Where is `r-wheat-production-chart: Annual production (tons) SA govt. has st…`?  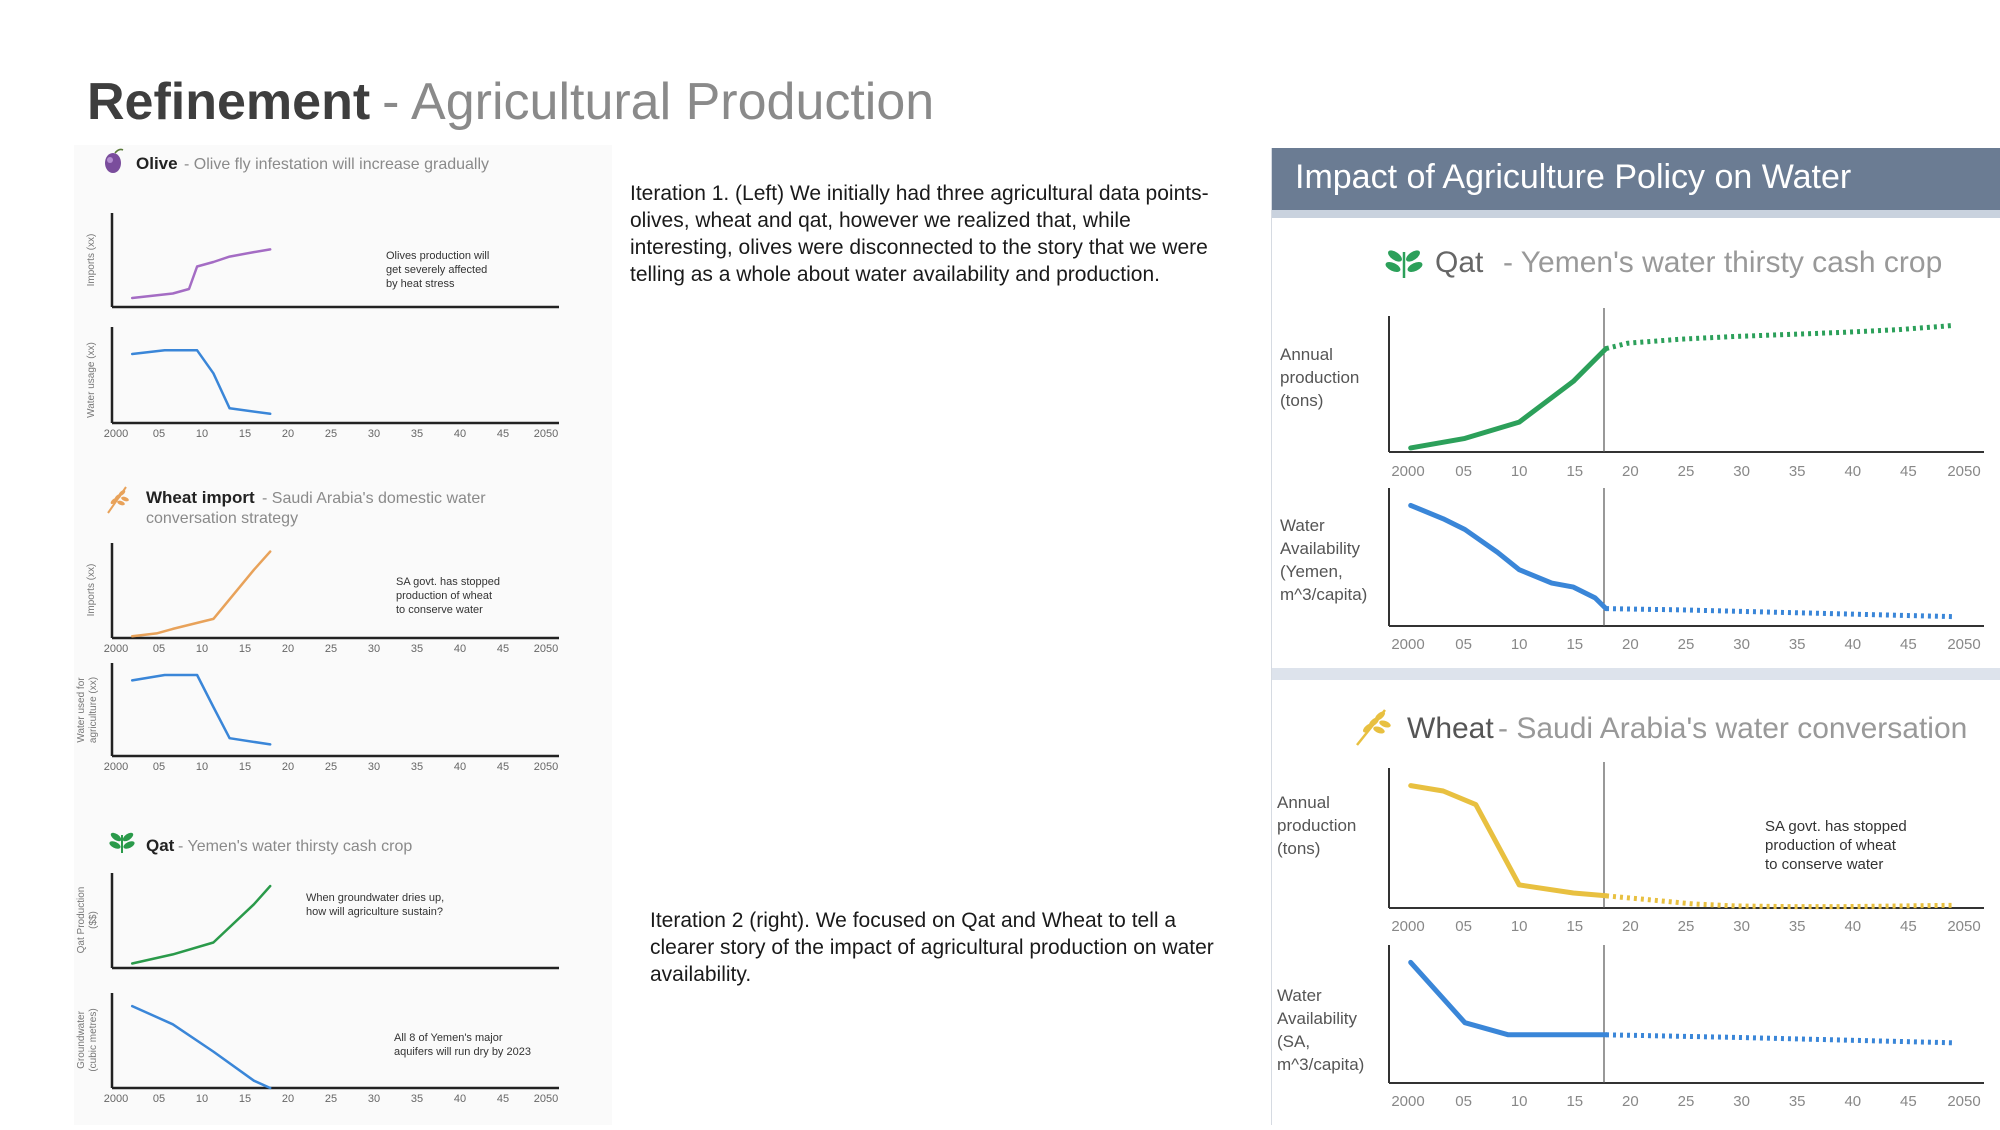
r-wheat-production-chart: Annual production (tons) SA govt. has st… is located at coordinates (1630, 848).